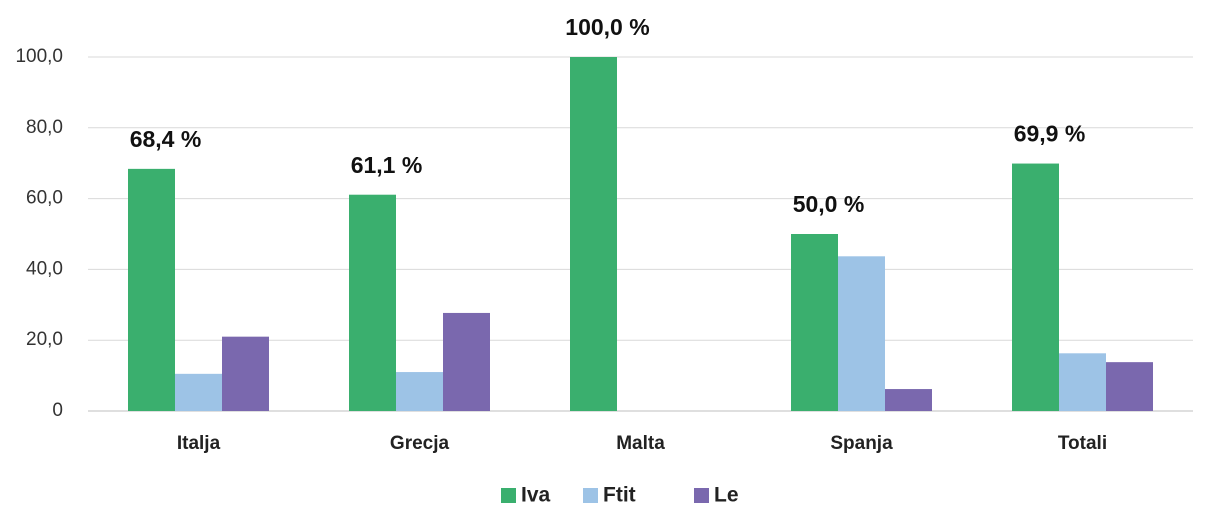  What do you see at coordinates (57, 410) in the screenshot?
I see `y-tick-label: 0` at bounding box center [57, 410].